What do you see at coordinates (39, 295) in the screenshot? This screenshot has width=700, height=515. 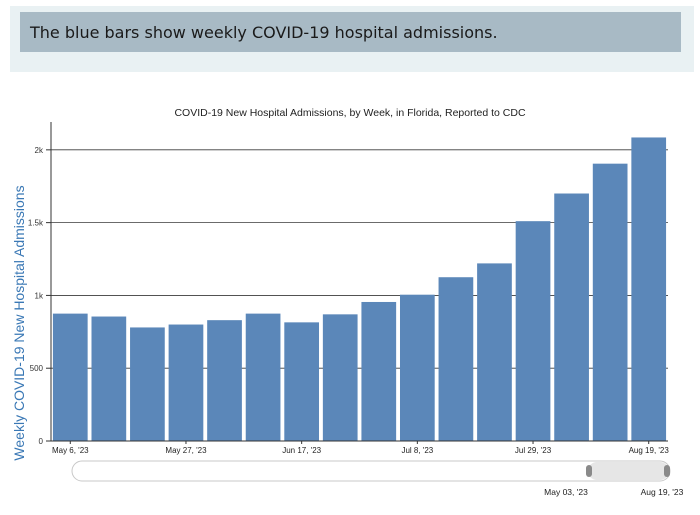 I see `y-tick-label: 1k` at bounding box center [39, 295].